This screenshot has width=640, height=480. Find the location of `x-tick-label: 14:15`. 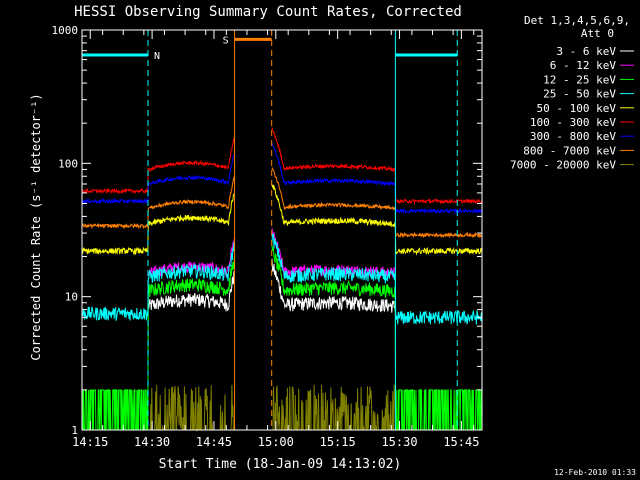

x-tick-label: 14:15 is located at coordinates (90, 442).